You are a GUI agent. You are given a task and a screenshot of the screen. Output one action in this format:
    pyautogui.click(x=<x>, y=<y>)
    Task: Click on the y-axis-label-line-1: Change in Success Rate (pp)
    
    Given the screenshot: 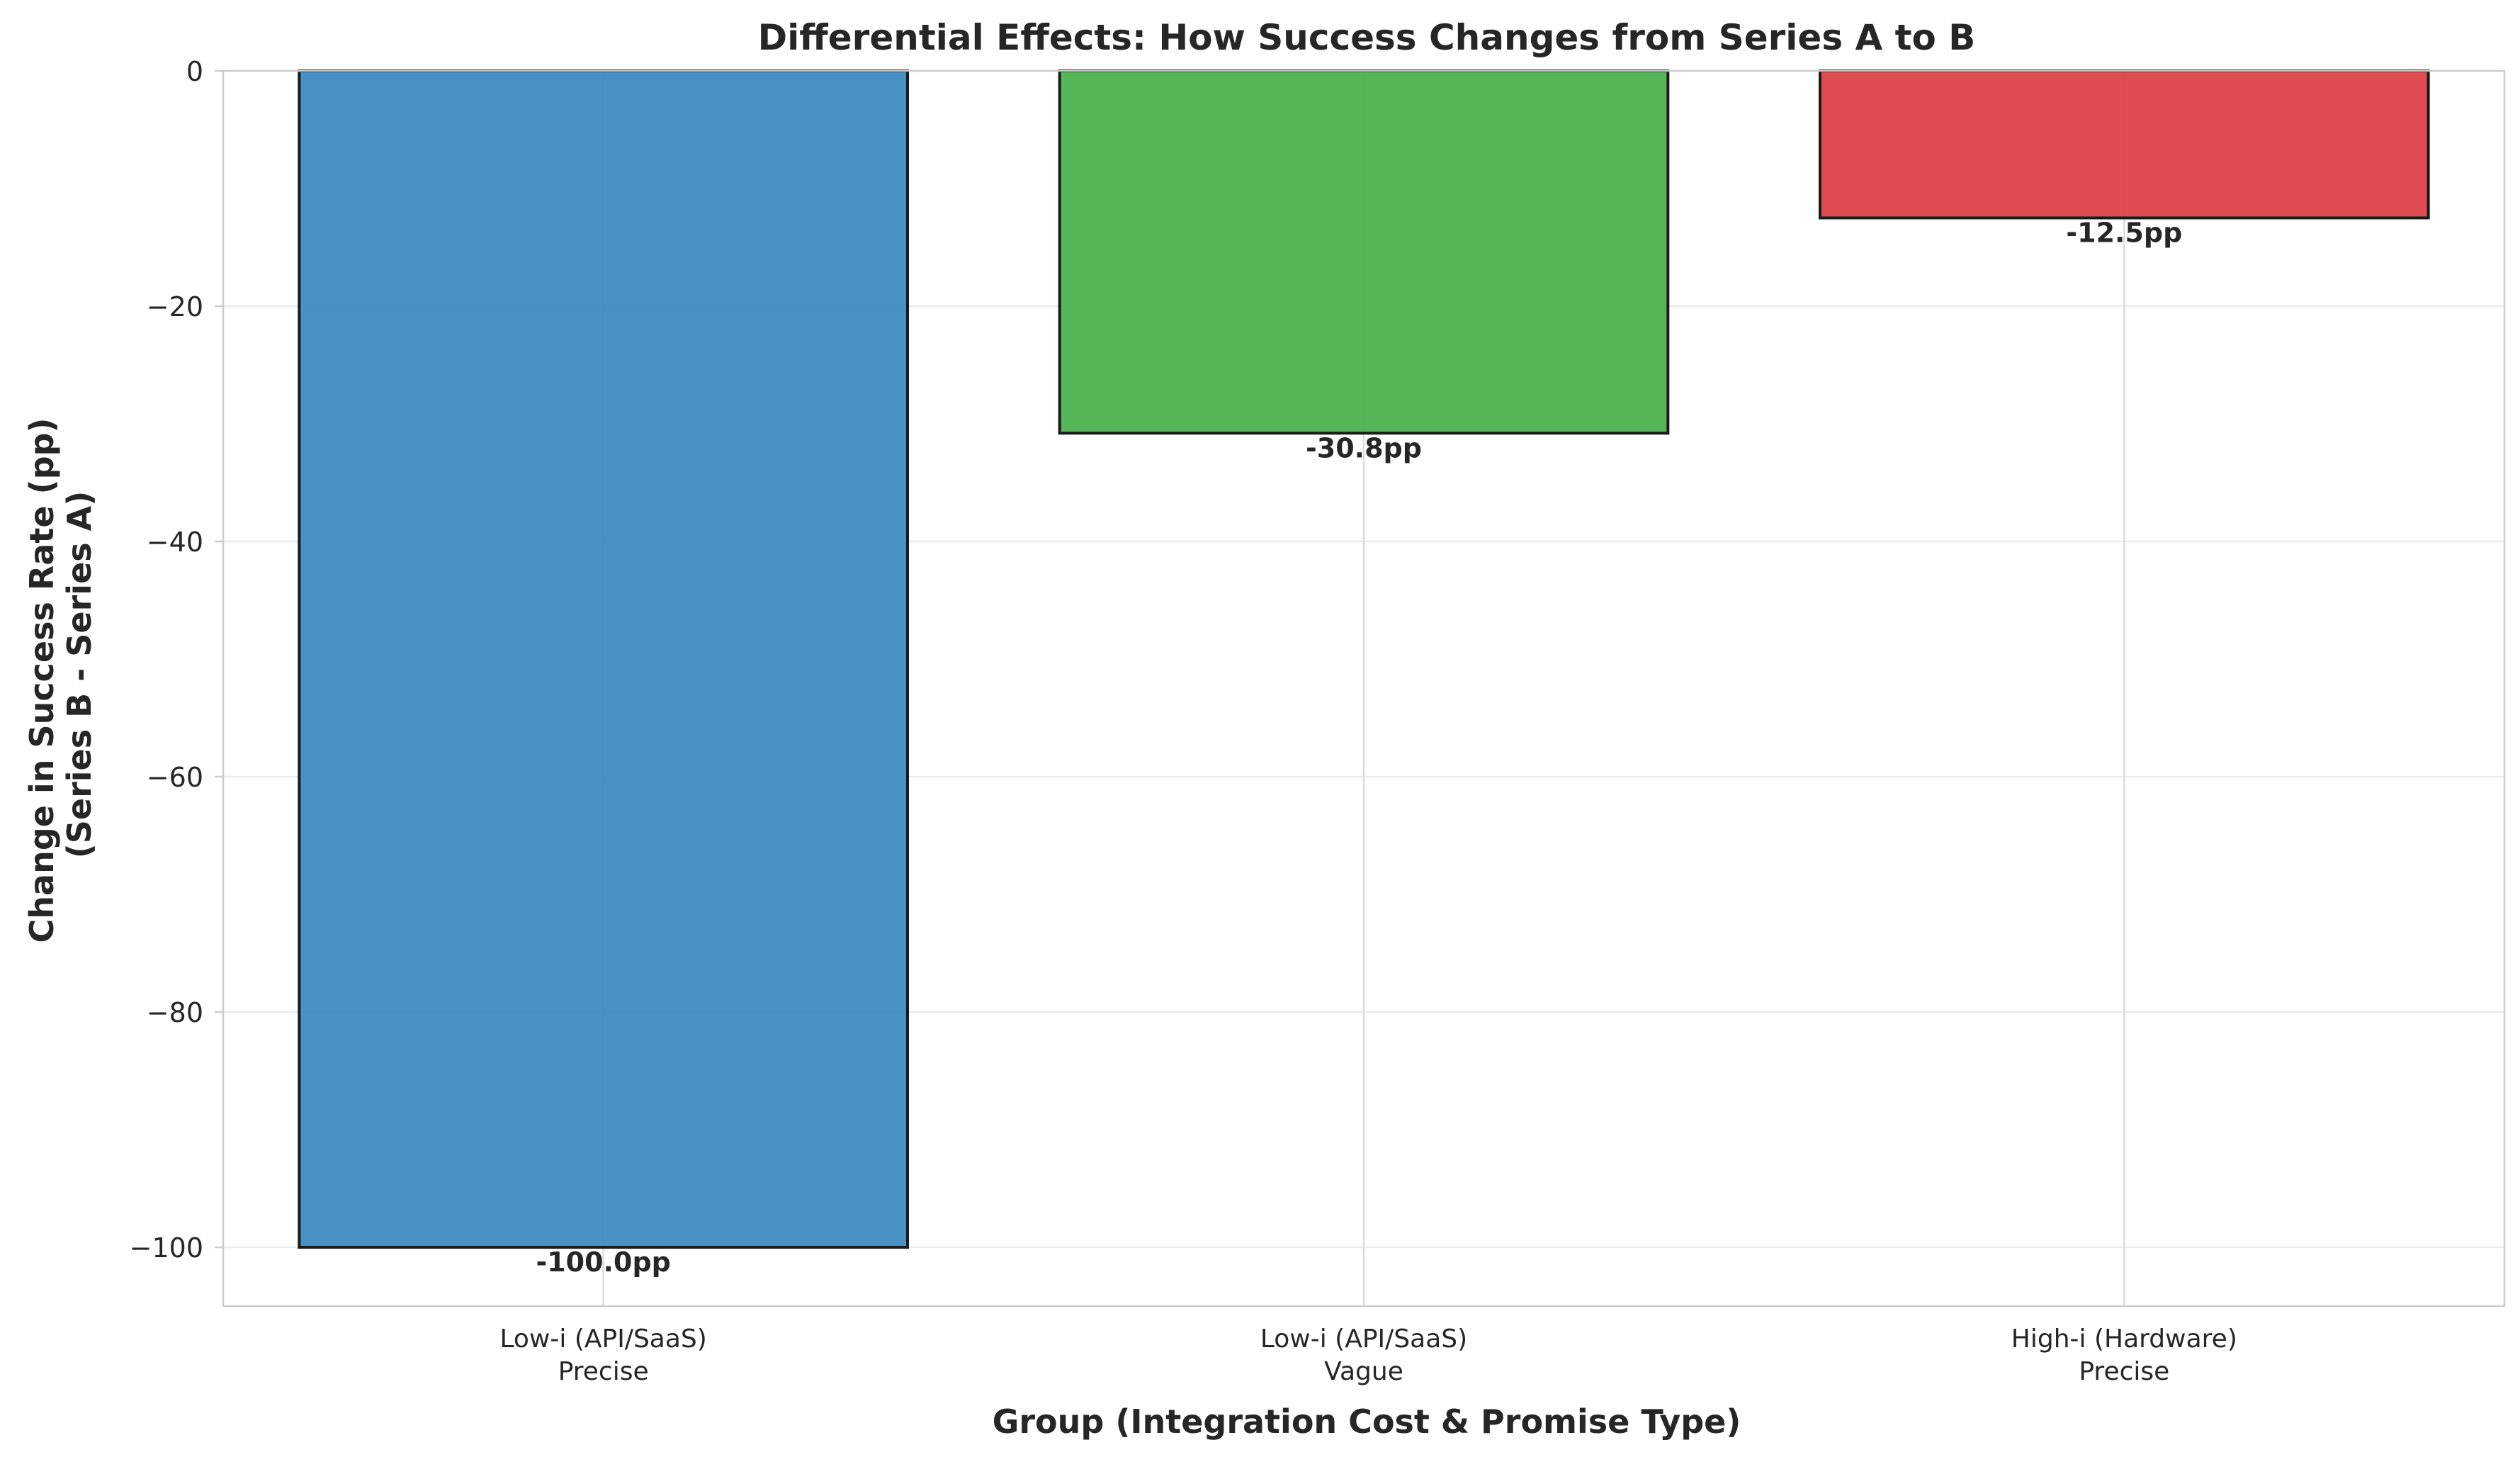 What is the action you would take?
    pyautogui.click(x=42, y=680)
    